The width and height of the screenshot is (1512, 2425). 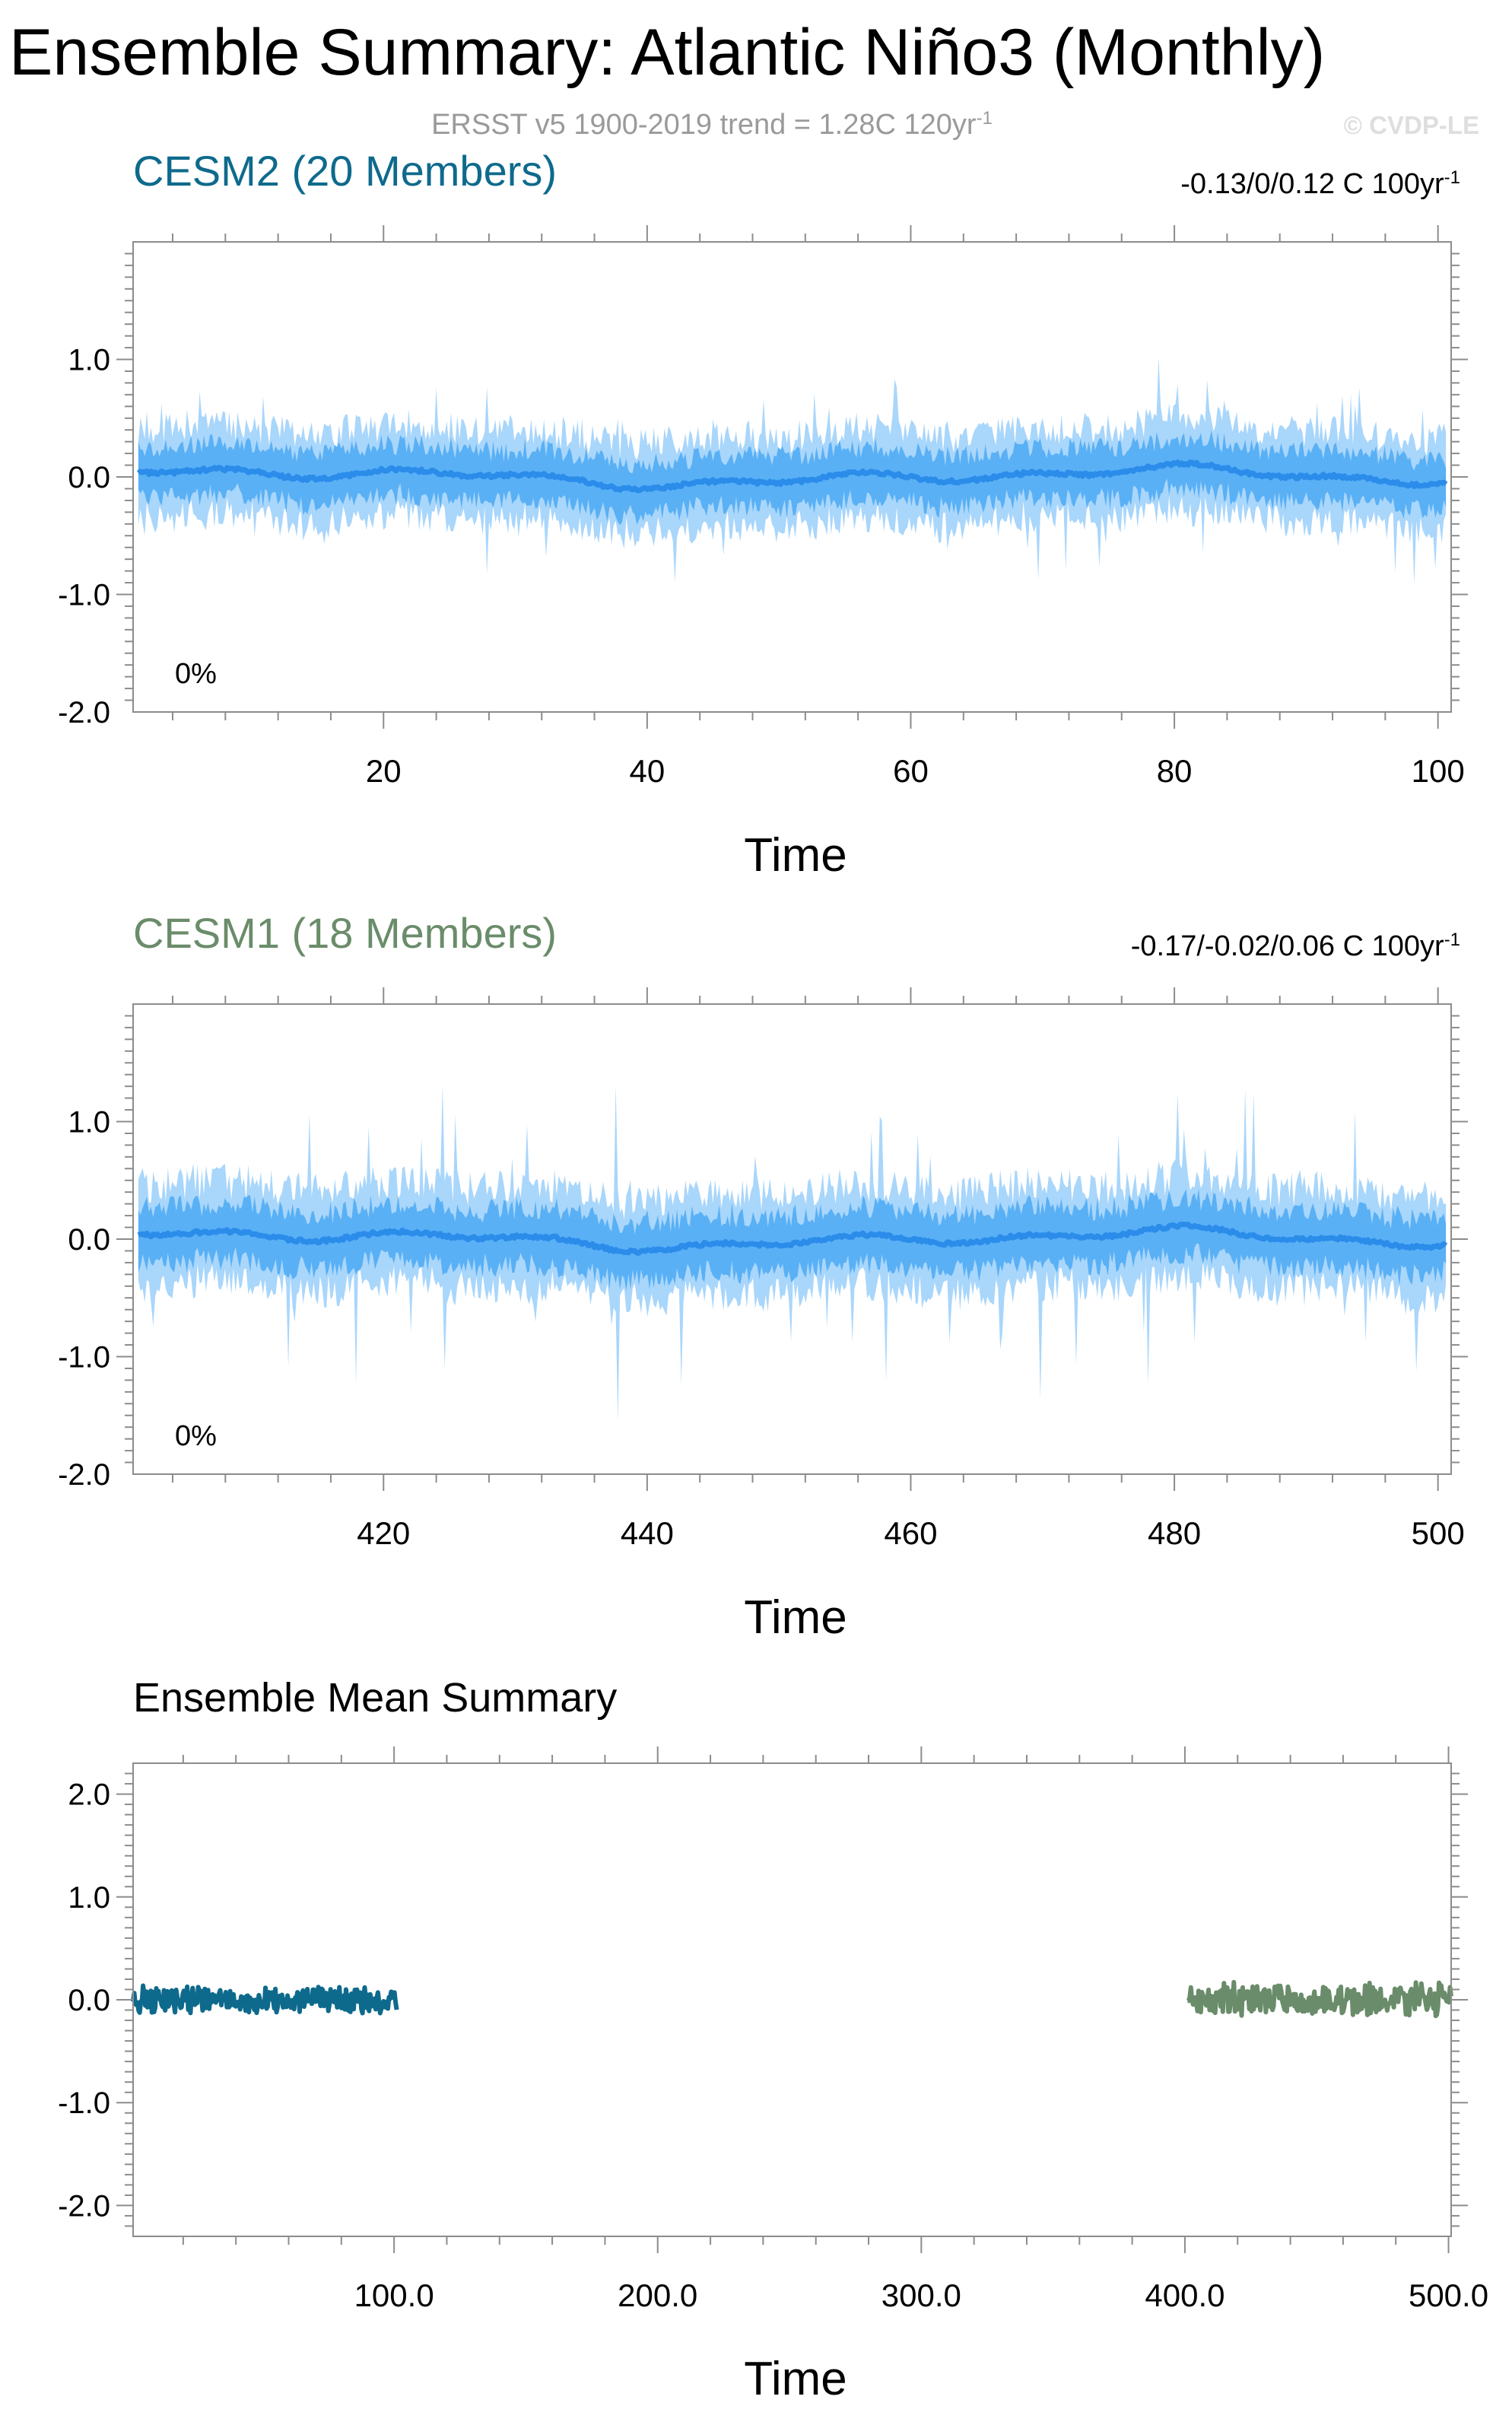 What do you see at coordinates (1448, 2295) in the screenshot?
I see `x-tick-label: 500.0` at bounding box center [1448, 2295].